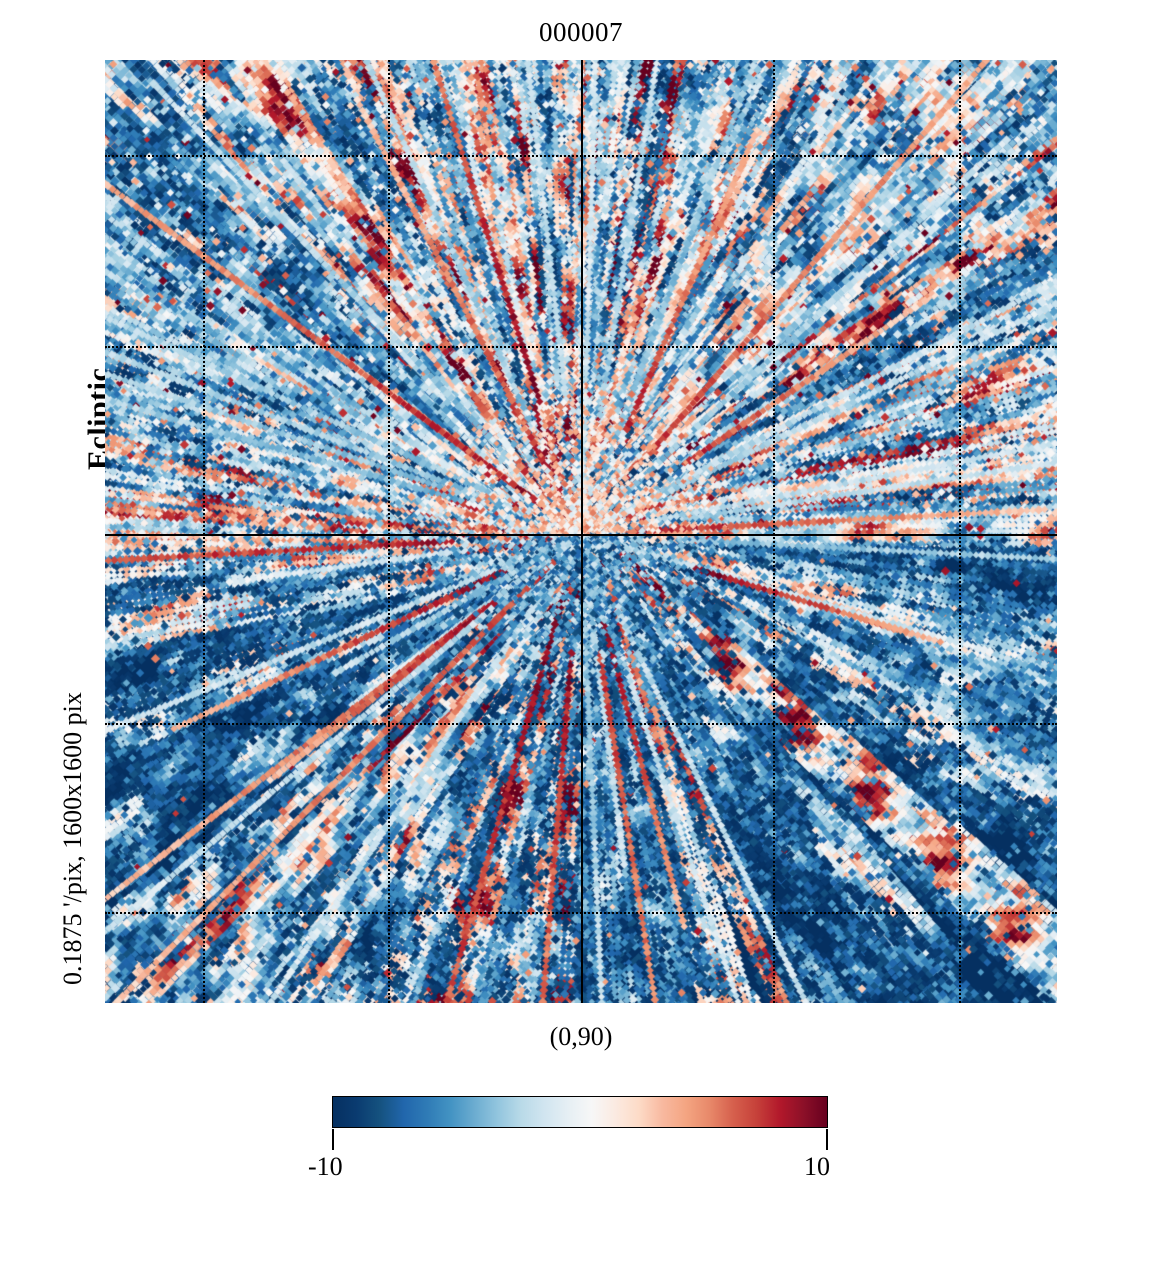 This screenshot has width=1160, height=1280. I want to click on crosshair-horizontal, so click(581, 535).